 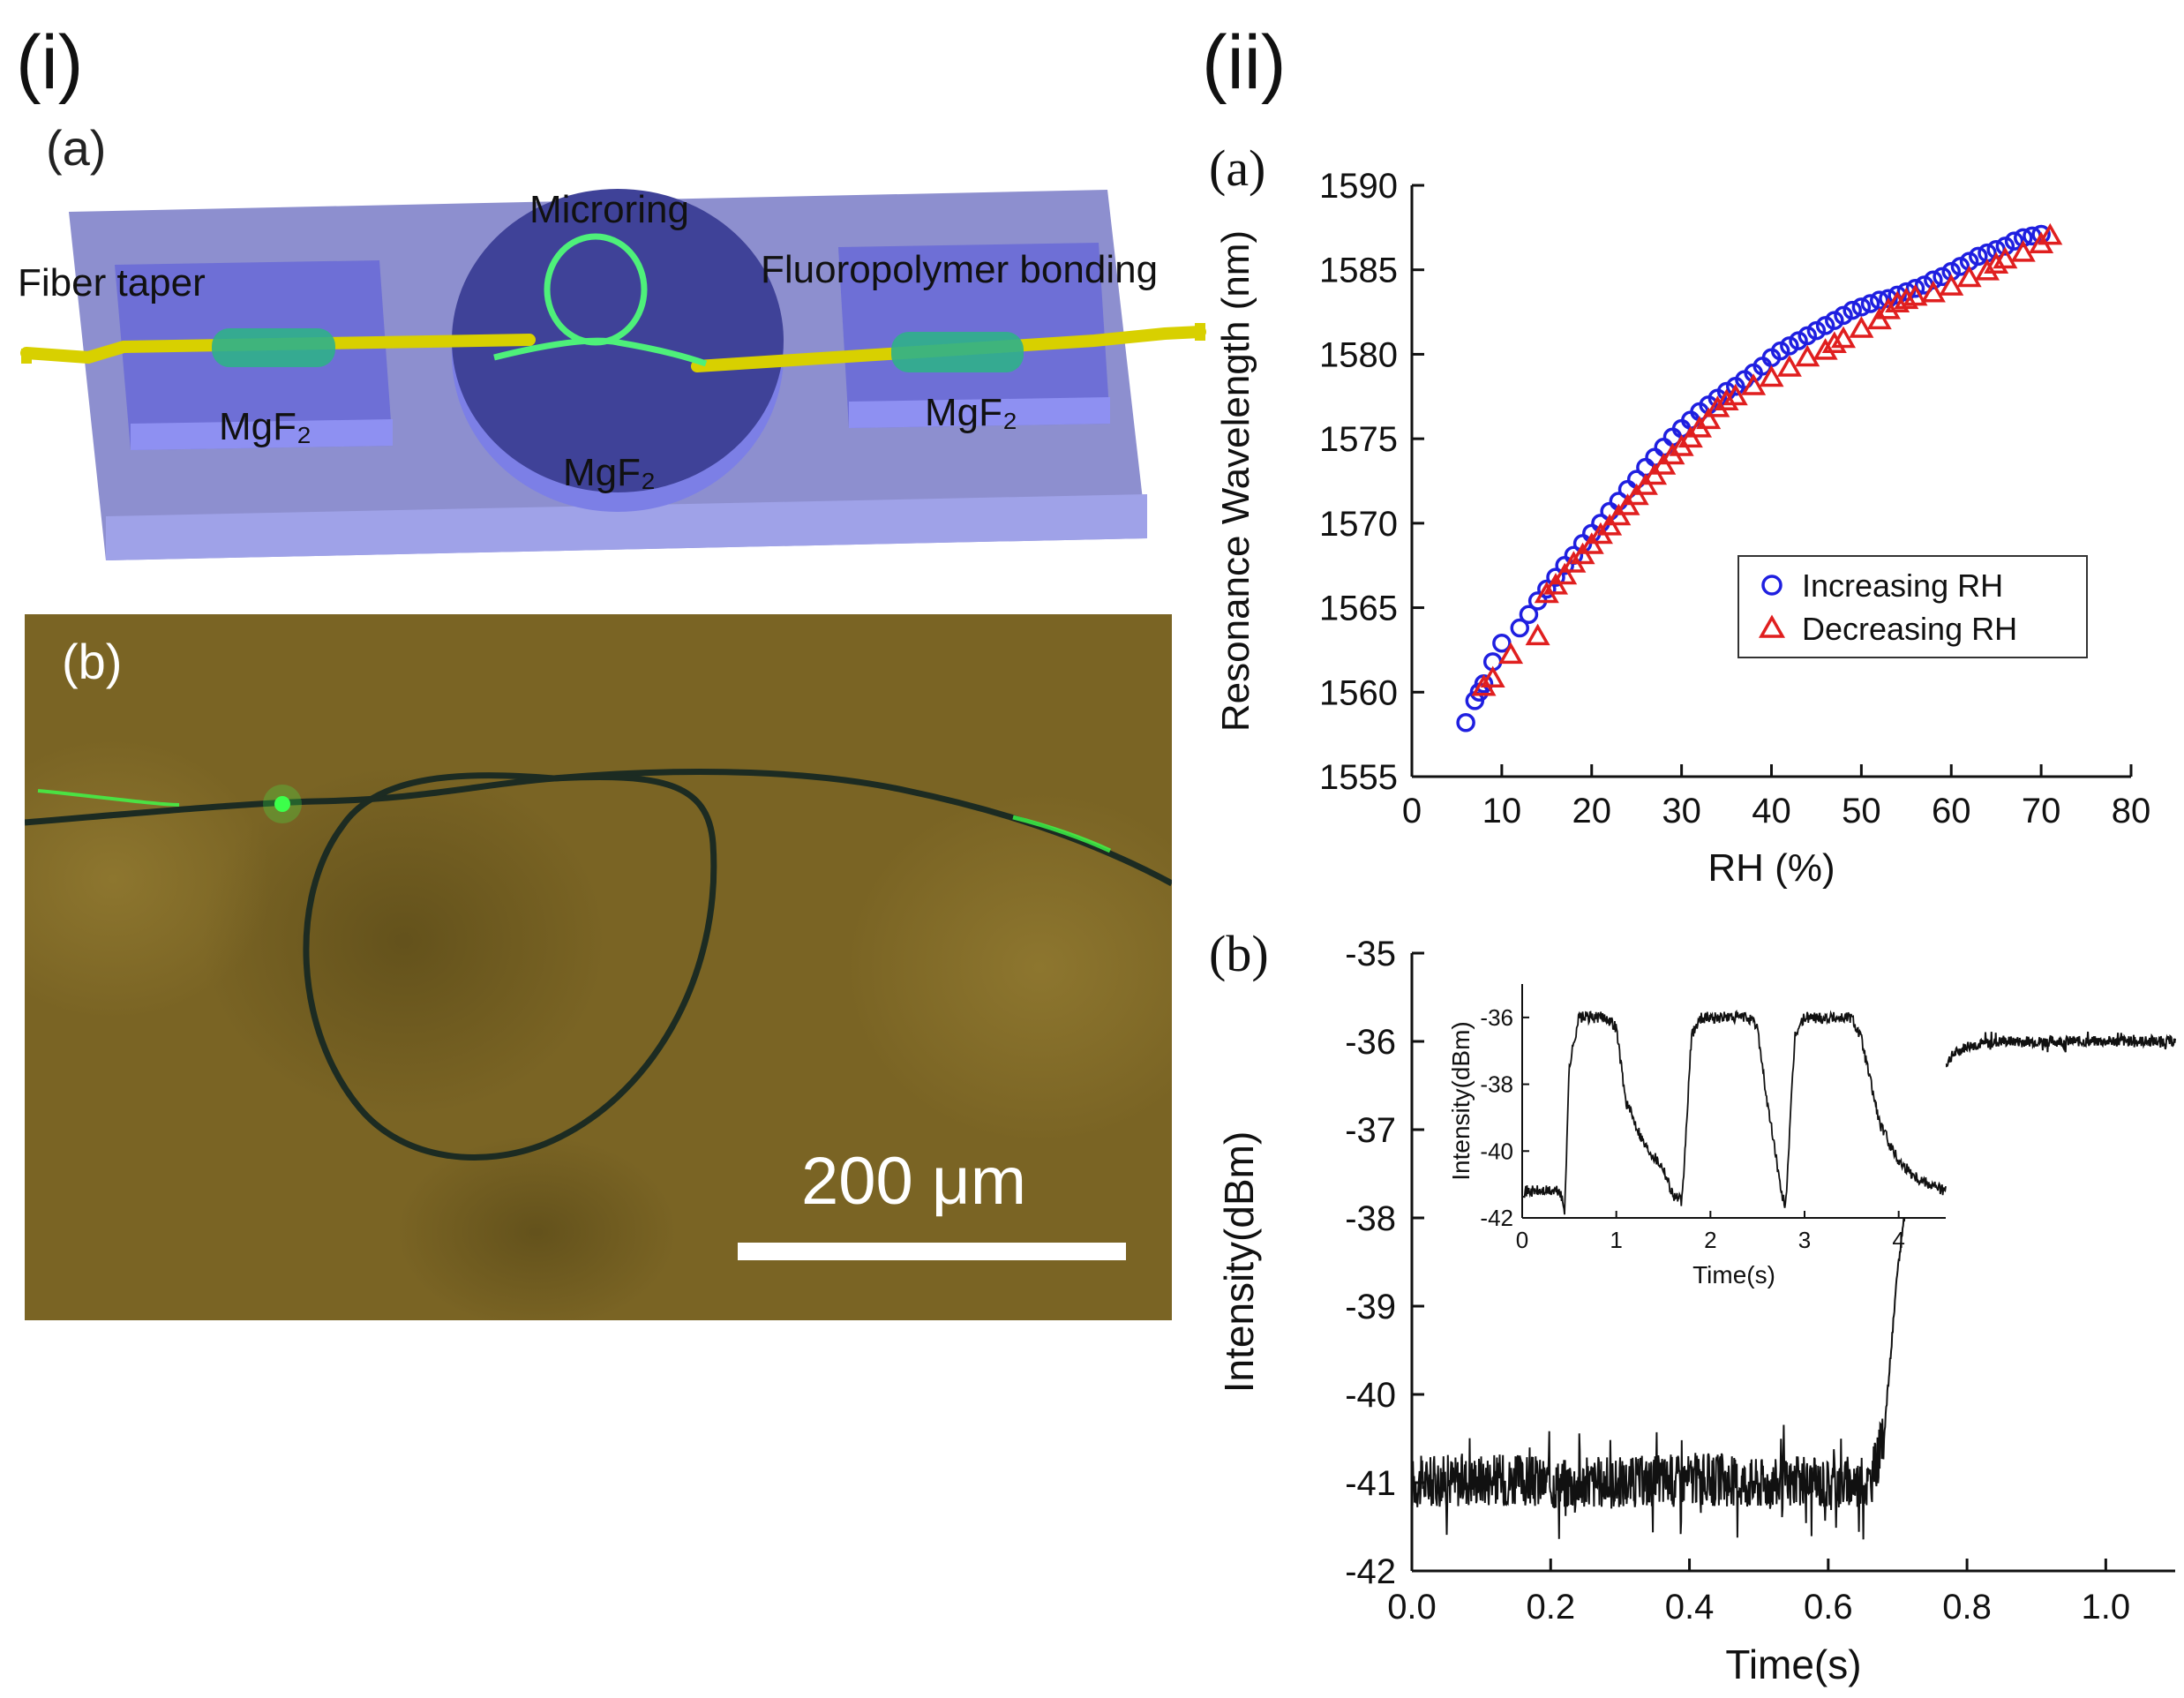 What do you see at coordinates (1952, 811) in the screenshot?
I see `x-tick-label: 60` at bounding box center [1952, 811].